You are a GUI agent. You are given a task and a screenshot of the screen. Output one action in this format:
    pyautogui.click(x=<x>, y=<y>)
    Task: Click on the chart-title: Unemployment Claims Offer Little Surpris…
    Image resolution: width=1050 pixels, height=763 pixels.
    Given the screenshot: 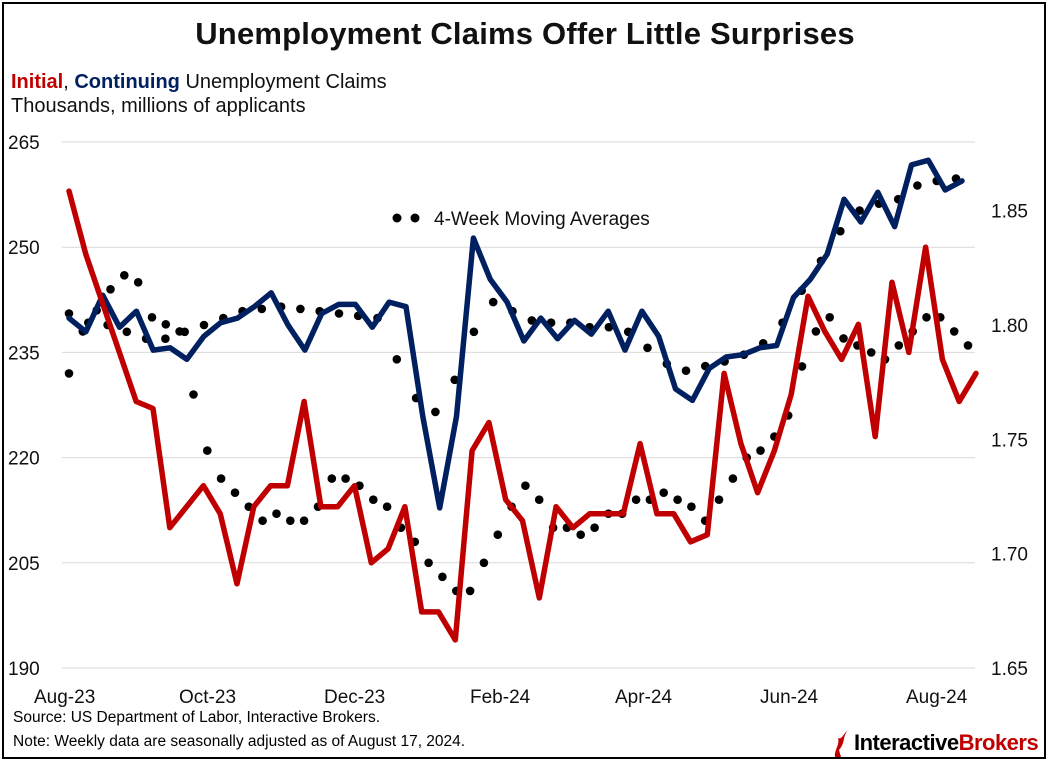 What is the action you would take?
    pyautogui.click(x=525, y=33)
    